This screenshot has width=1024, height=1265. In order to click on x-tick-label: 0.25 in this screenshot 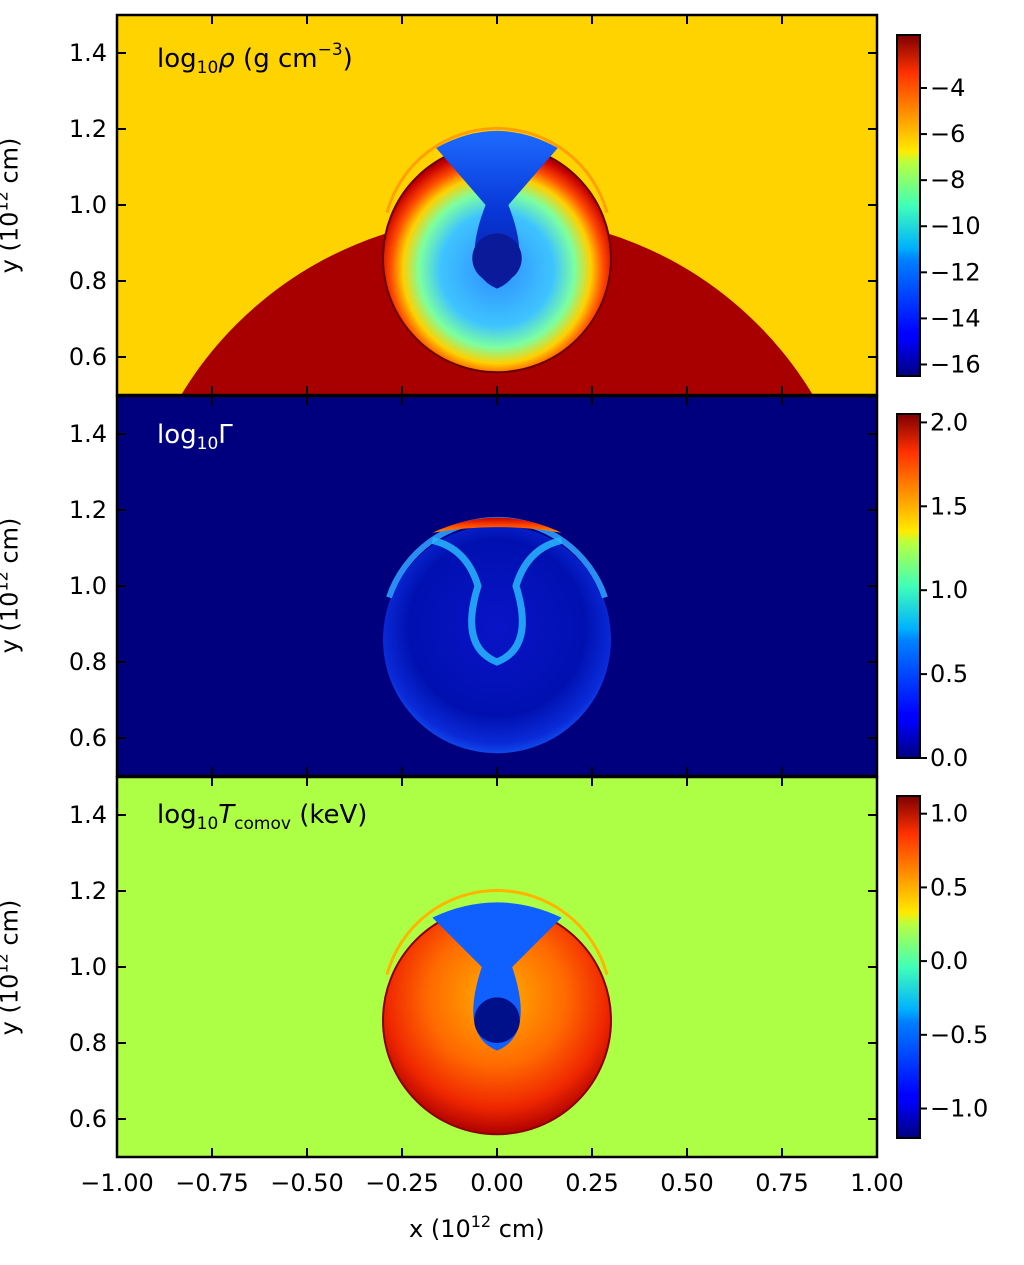, I will do `click(591, 1183)`.